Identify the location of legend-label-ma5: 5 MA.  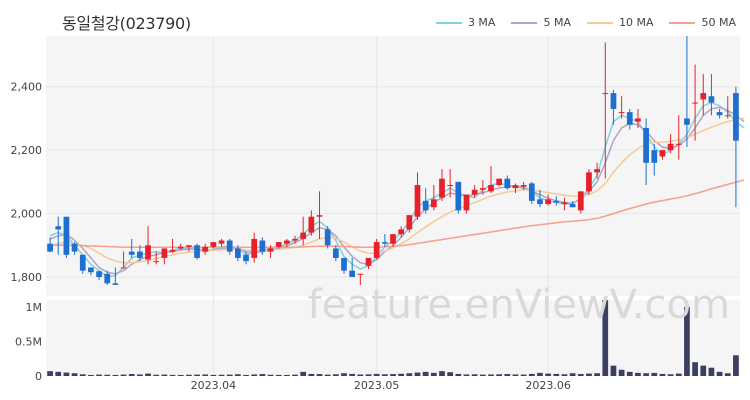
(557, 22).